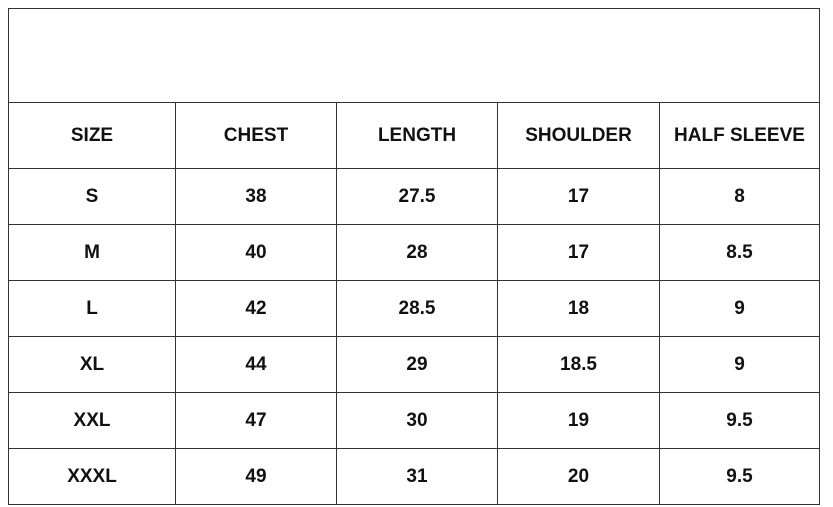 This screenshot has height=507, width=833. What do you see at coordinates (417, 364) in the screenshot?
I see `measurement-cell: 29` at bounding box center [417, 364].